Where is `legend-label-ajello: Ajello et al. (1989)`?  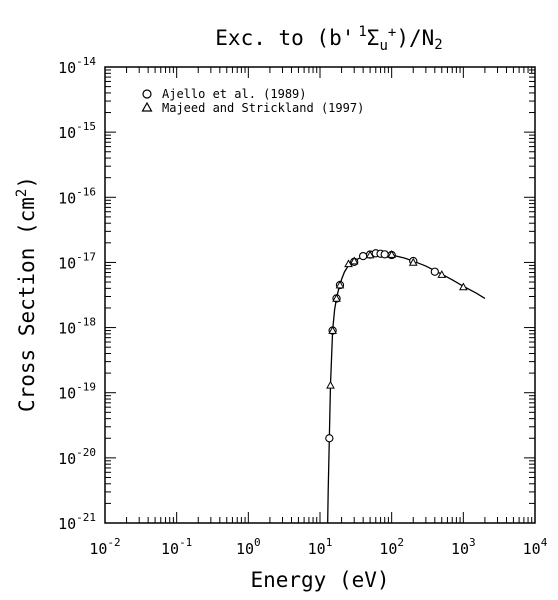
legend-label-ajello: Ajello et al. (1989) is located at coordinates (234, 94).